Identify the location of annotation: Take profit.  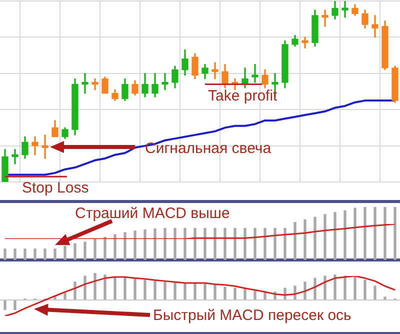
(243, 95).